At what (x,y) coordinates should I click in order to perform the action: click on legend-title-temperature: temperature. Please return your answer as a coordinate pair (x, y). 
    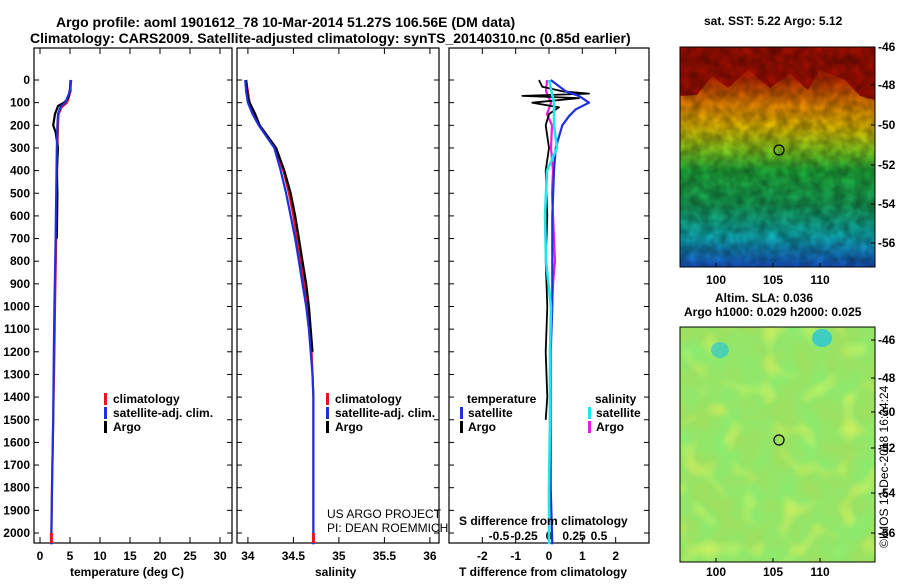
    Looking at the image, I should click on (502, 399).